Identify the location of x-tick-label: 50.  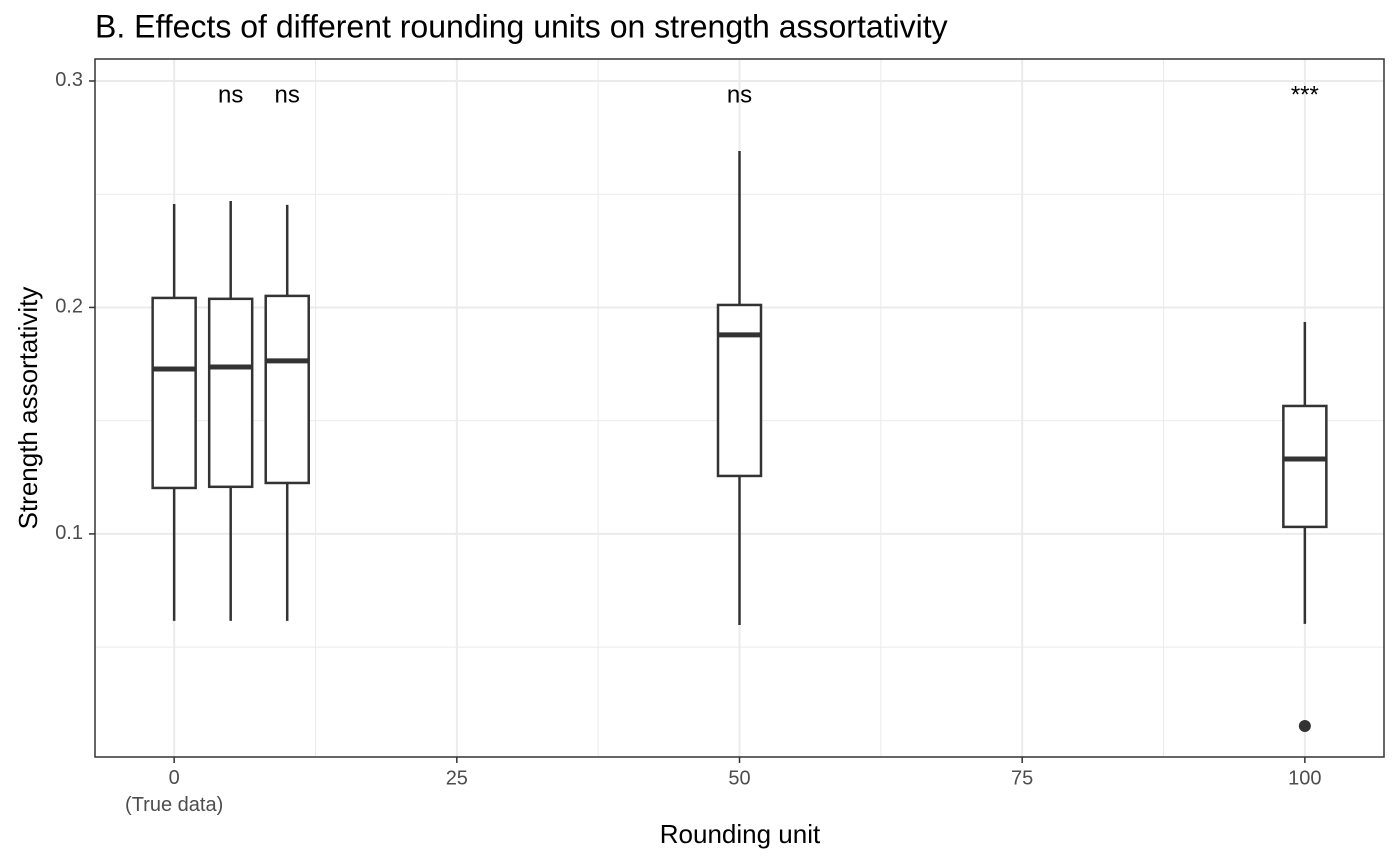
(739, 778).